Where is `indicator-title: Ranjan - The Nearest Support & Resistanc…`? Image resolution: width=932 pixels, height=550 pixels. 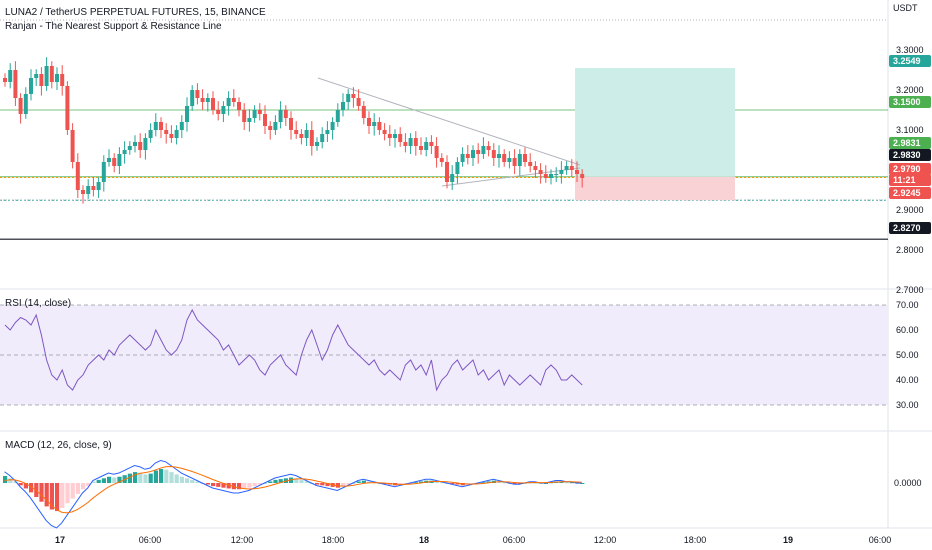 indicator-title: Ranjan - The Nearest Support & Resistanc… is located at coordinates (113, 26).